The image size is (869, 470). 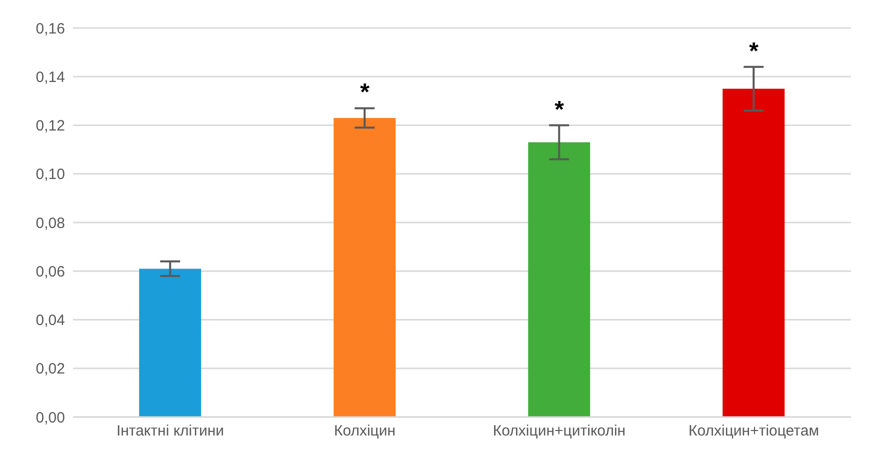 I want to click on y-tick-label: 0,08, so click(x=50, y=223).